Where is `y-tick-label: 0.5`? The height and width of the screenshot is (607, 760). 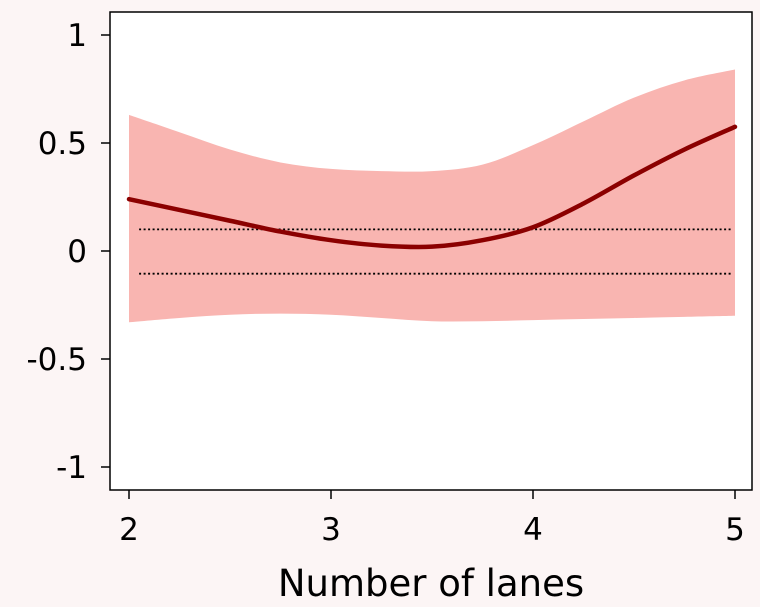 y-tick-label: 0.5 is located at coordinates (62, 144).